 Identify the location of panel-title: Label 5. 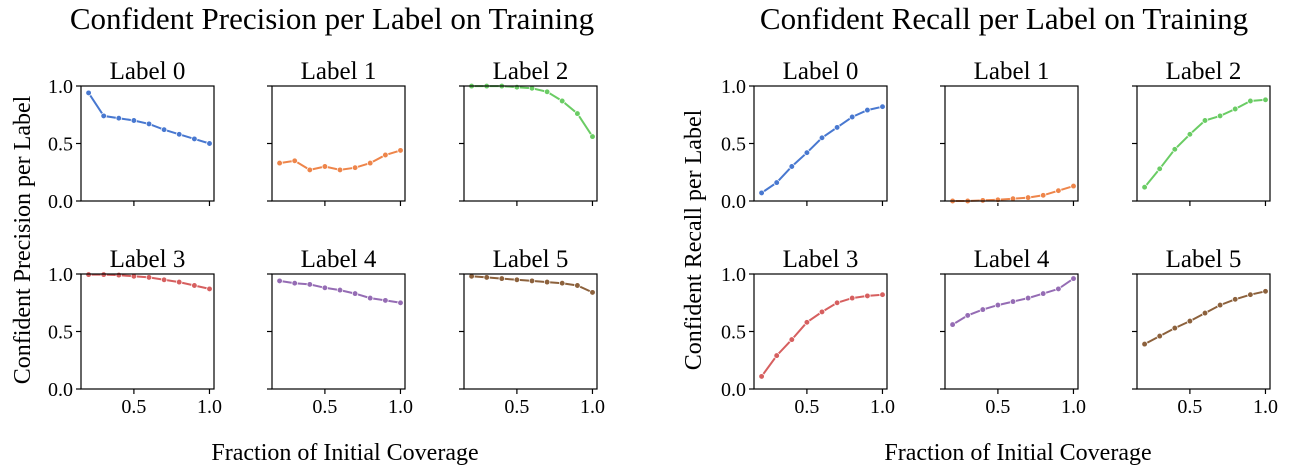
(1204, 259).